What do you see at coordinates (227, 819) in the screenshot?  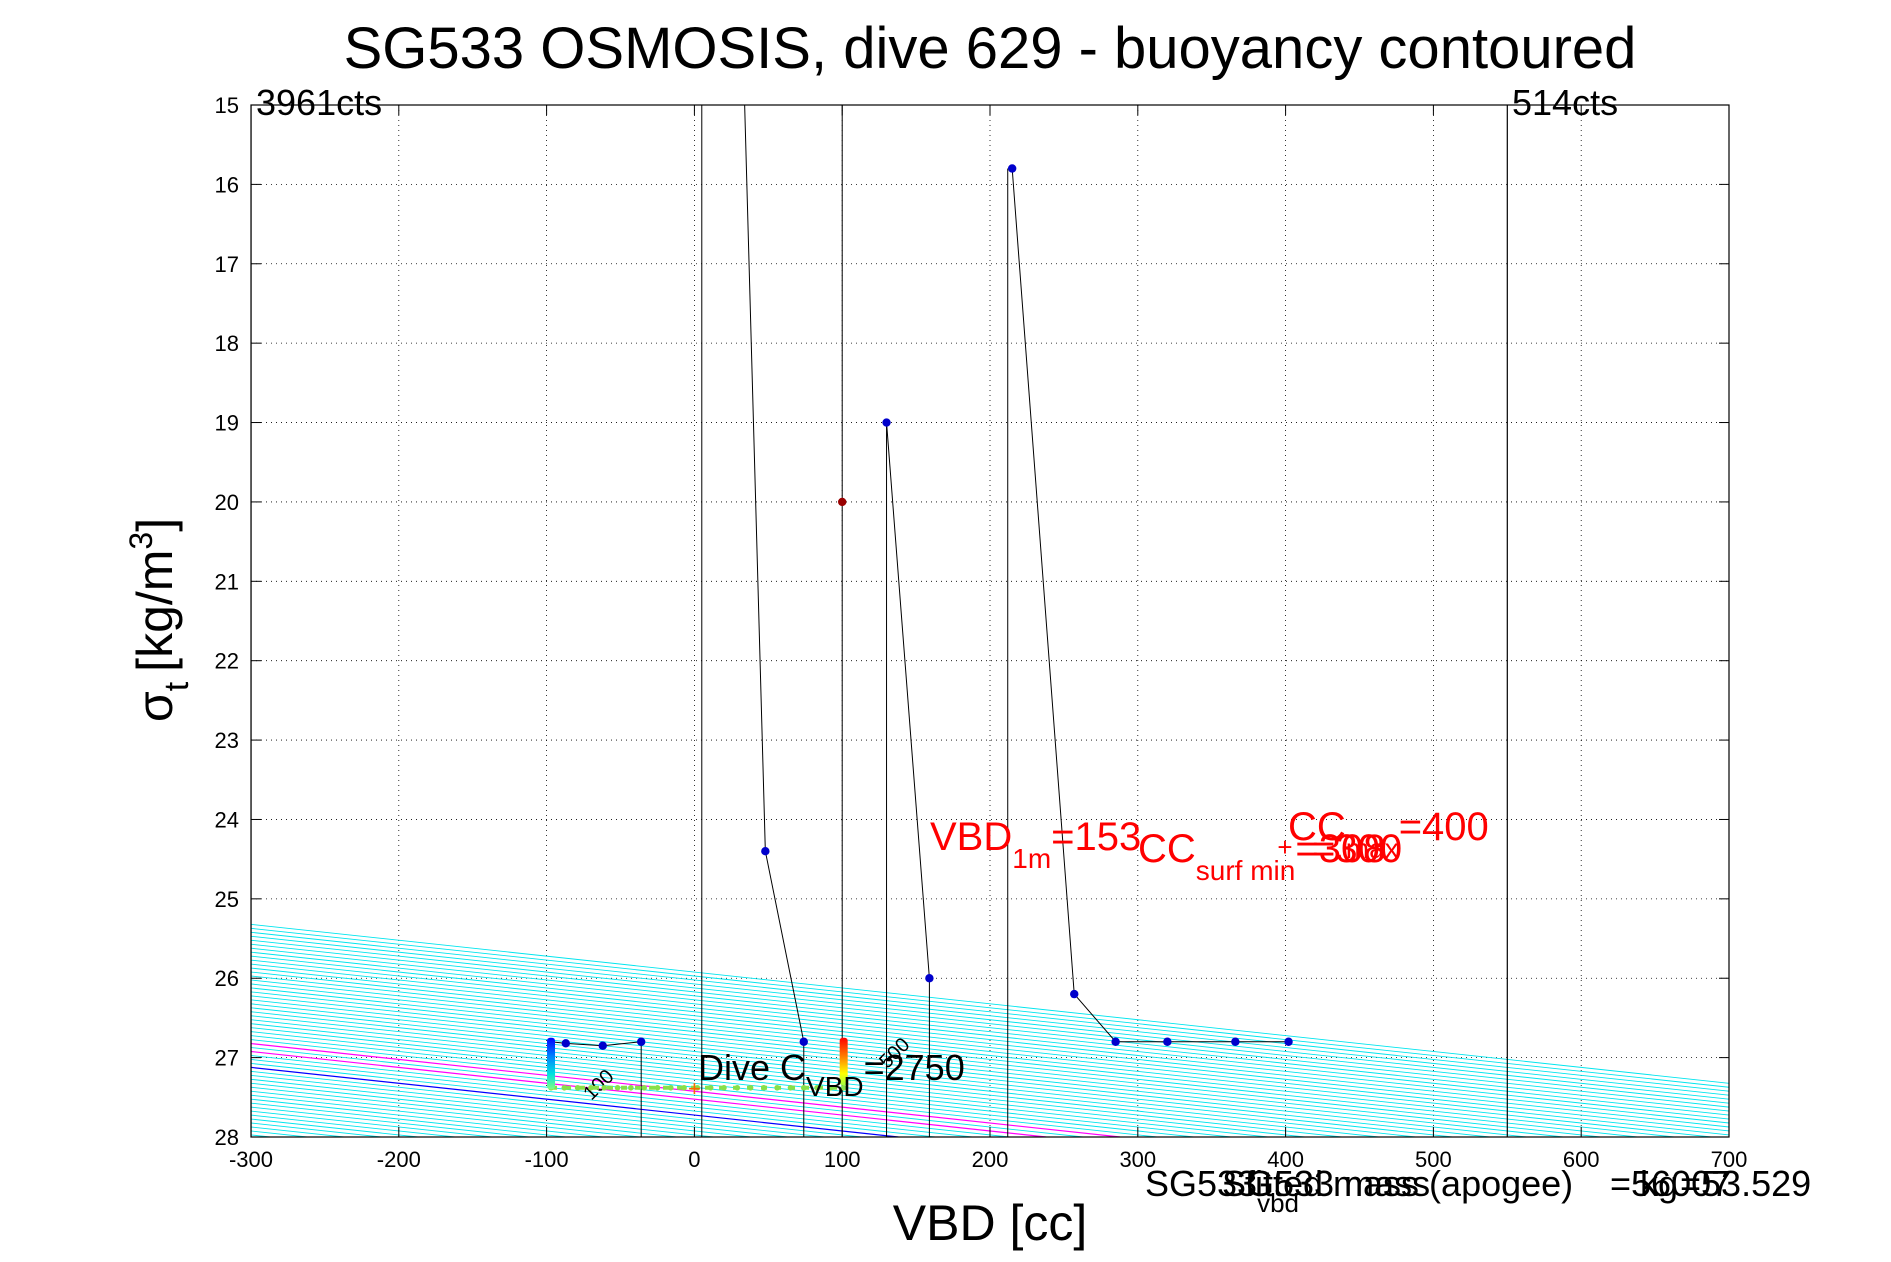 I see `y-tick-label: 24` at bounding box center [227, 819].